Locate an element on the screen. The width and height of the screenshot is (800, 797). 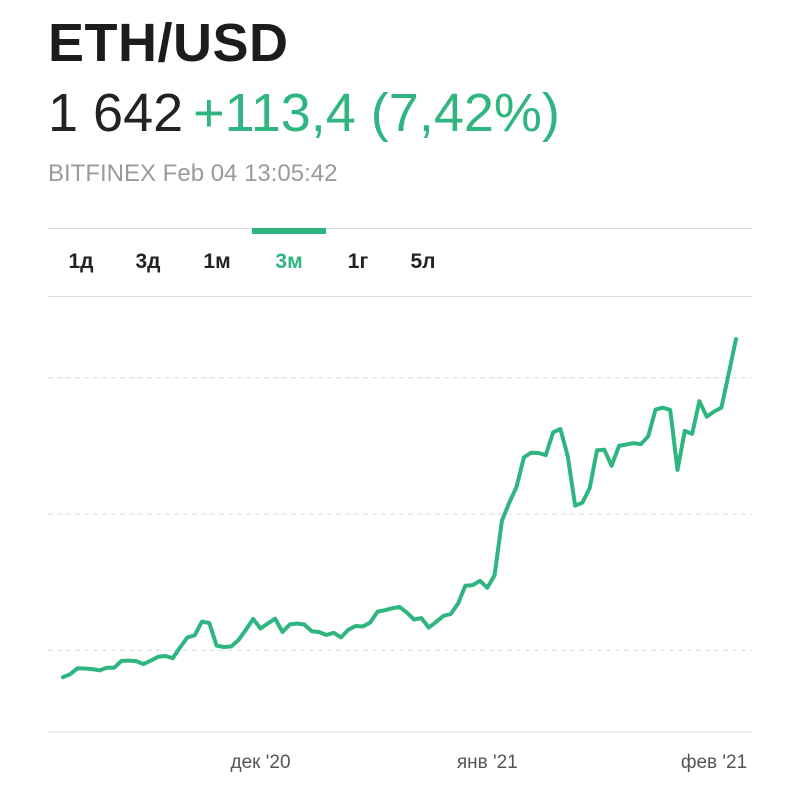
tab-3d: 3д is located at coordinates (148, 261).